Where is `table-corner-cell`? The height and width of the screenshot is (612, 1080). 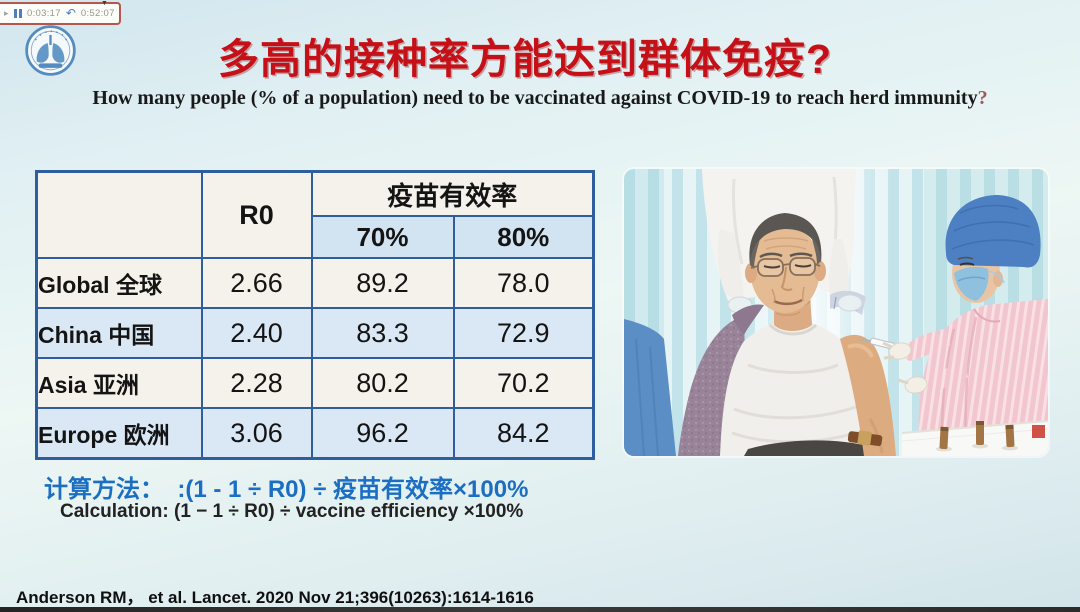
table-corner-cell is located at coordinates (119, 214).